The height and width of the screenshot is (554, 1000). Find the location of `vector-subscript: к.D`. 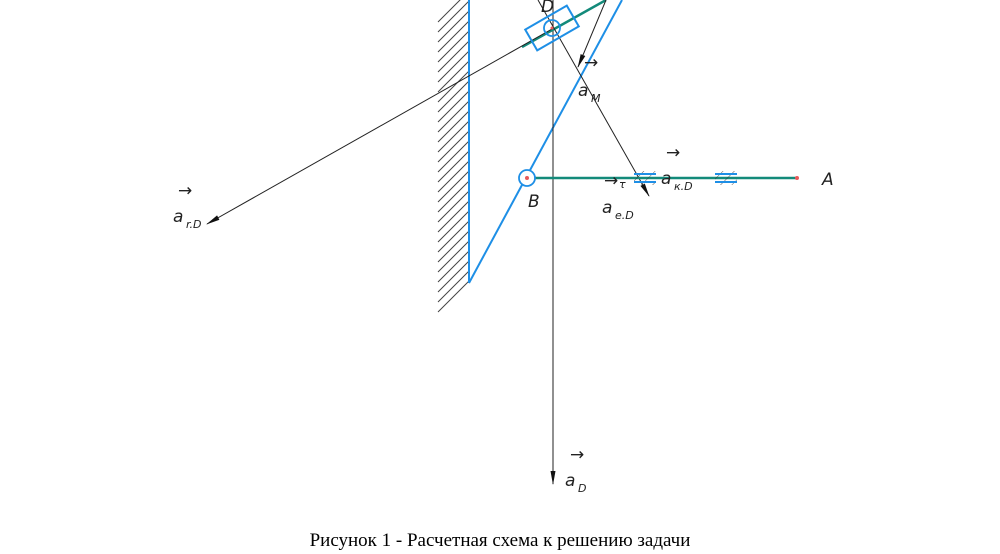

vector-subscript: к.D is located at coordinates (683, 186).